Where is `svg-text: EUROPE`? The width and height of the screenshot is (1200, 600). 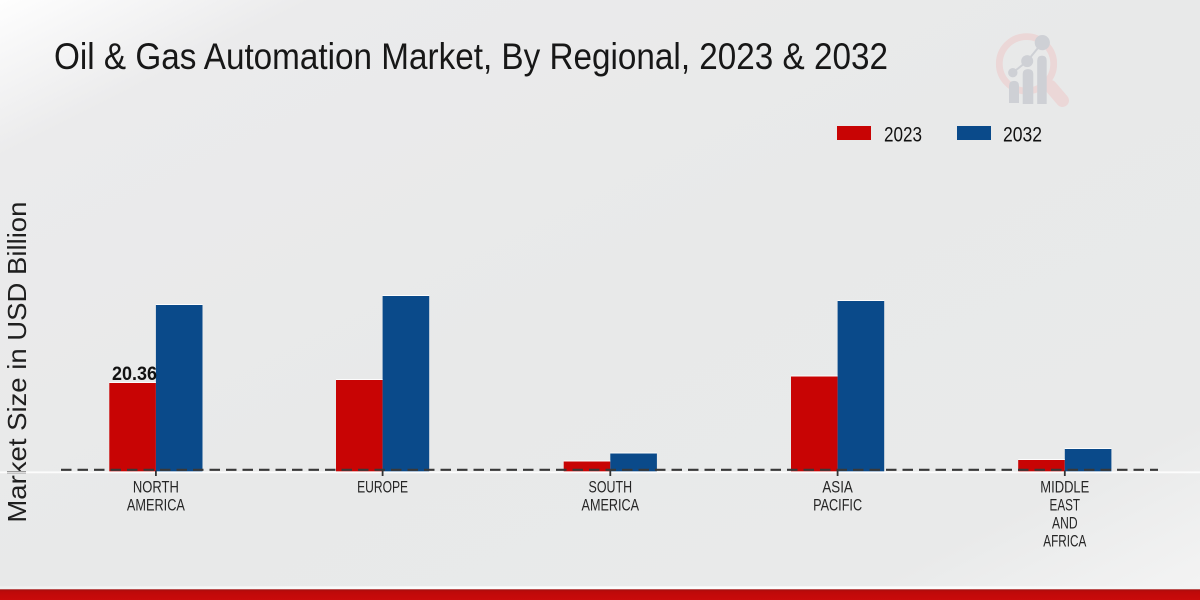 svg-text: EUROPE is located at coordinates (382, 487).